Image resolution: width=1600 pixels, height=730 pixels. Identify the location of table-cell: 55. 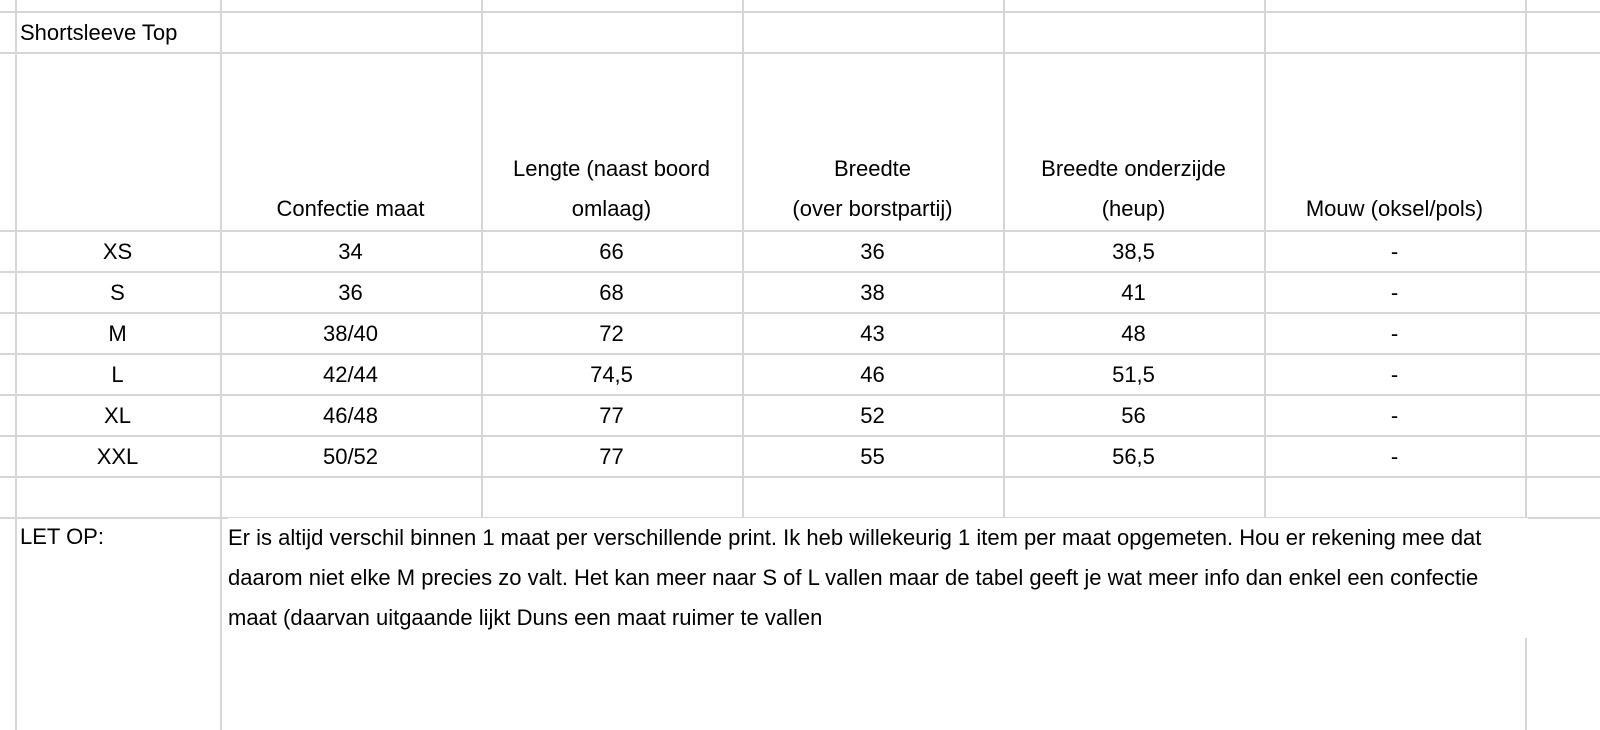
(872, 456).